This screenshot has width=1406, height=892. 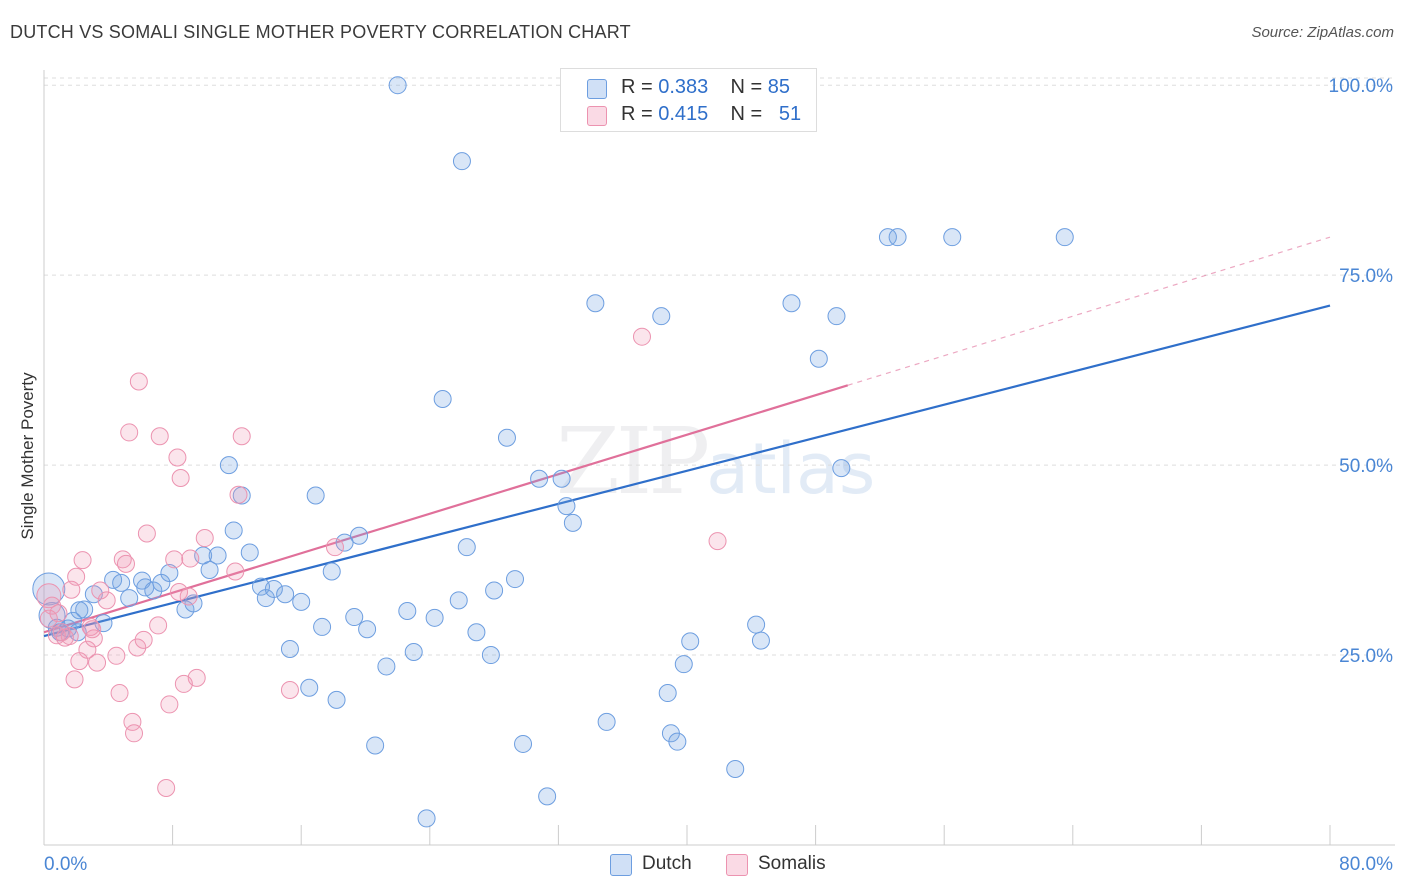 What do you see at coordinates (667, 863) in the screenshot?
I see `legend-label-dutch: Dutch` at bounding box center [667, 863].